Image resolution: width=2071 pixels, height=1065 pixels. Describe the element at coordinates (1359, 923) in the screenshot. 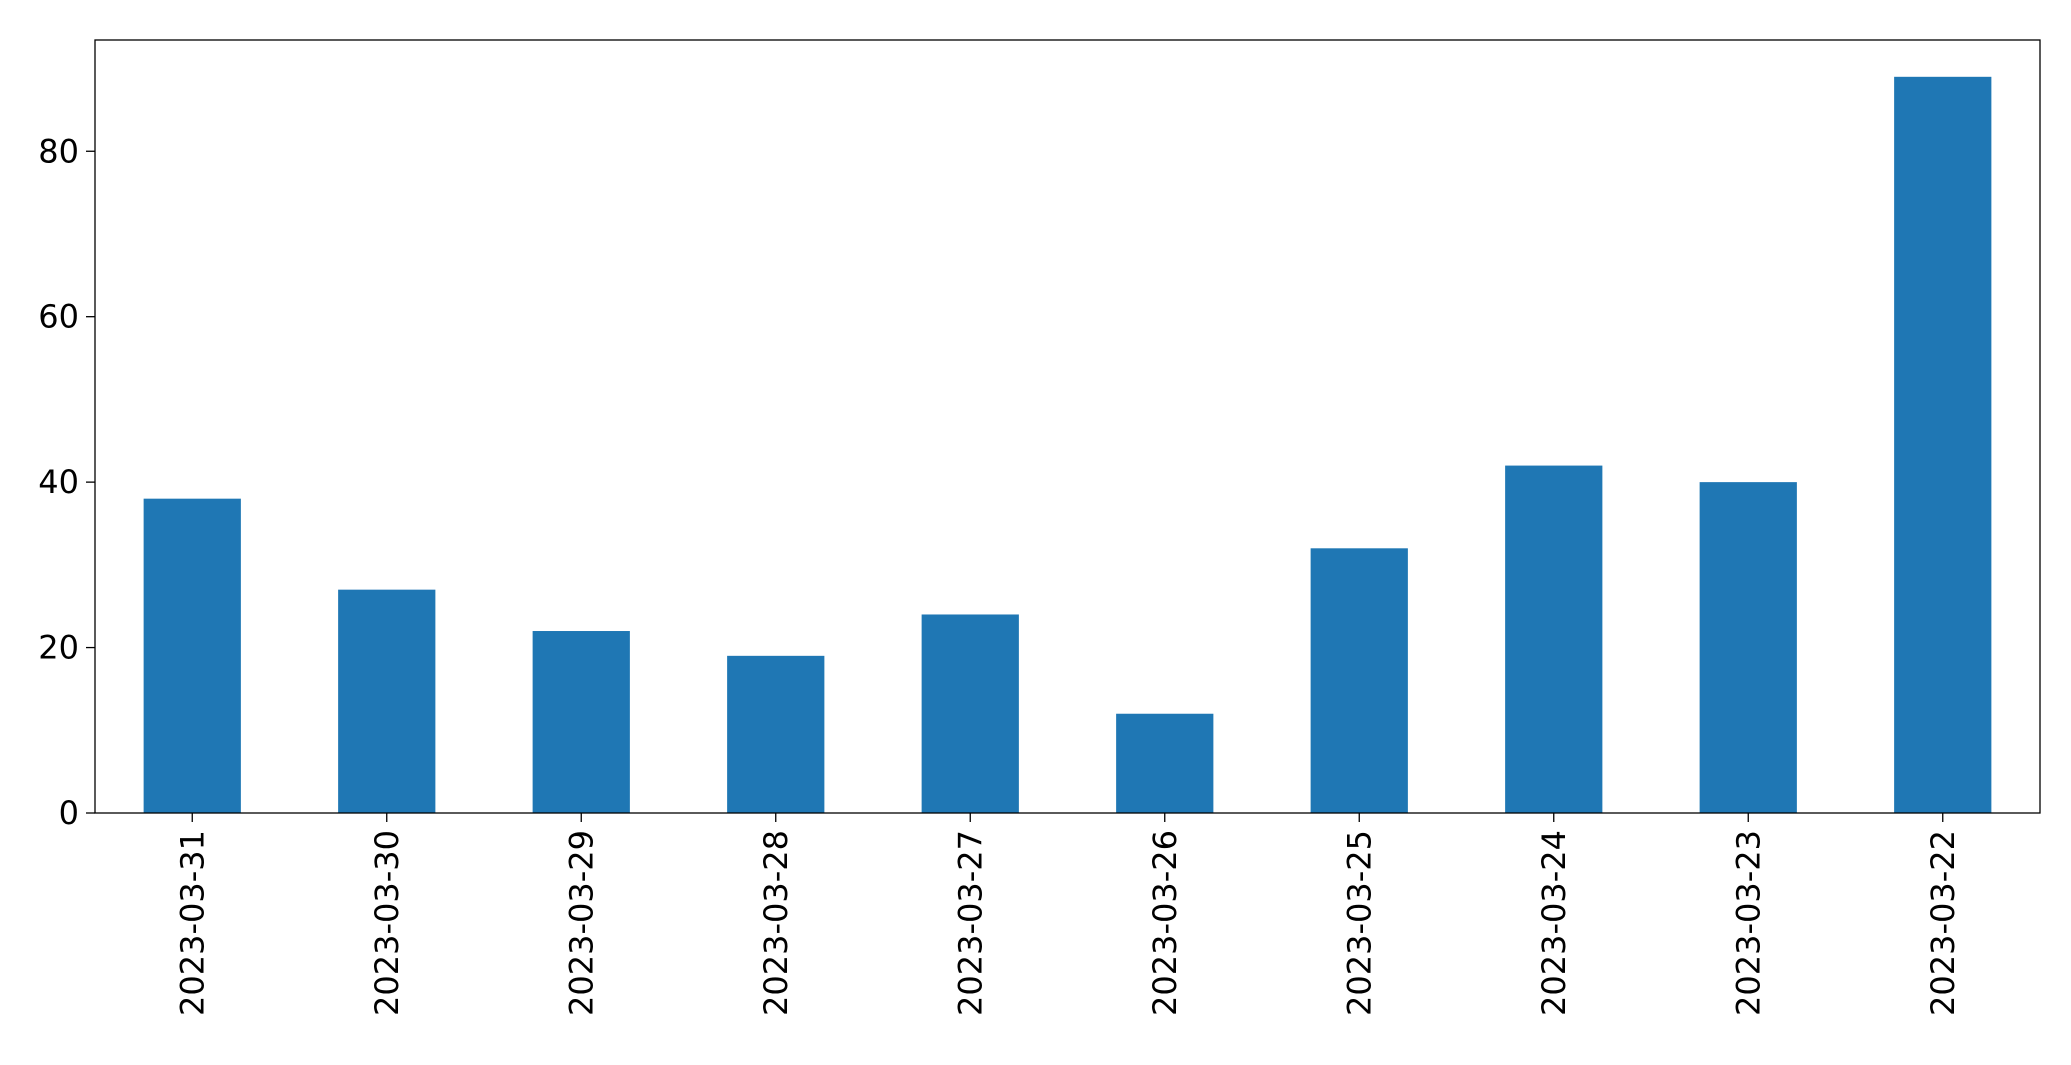

I see `x-tick-label: 2023-03-25` at that location.